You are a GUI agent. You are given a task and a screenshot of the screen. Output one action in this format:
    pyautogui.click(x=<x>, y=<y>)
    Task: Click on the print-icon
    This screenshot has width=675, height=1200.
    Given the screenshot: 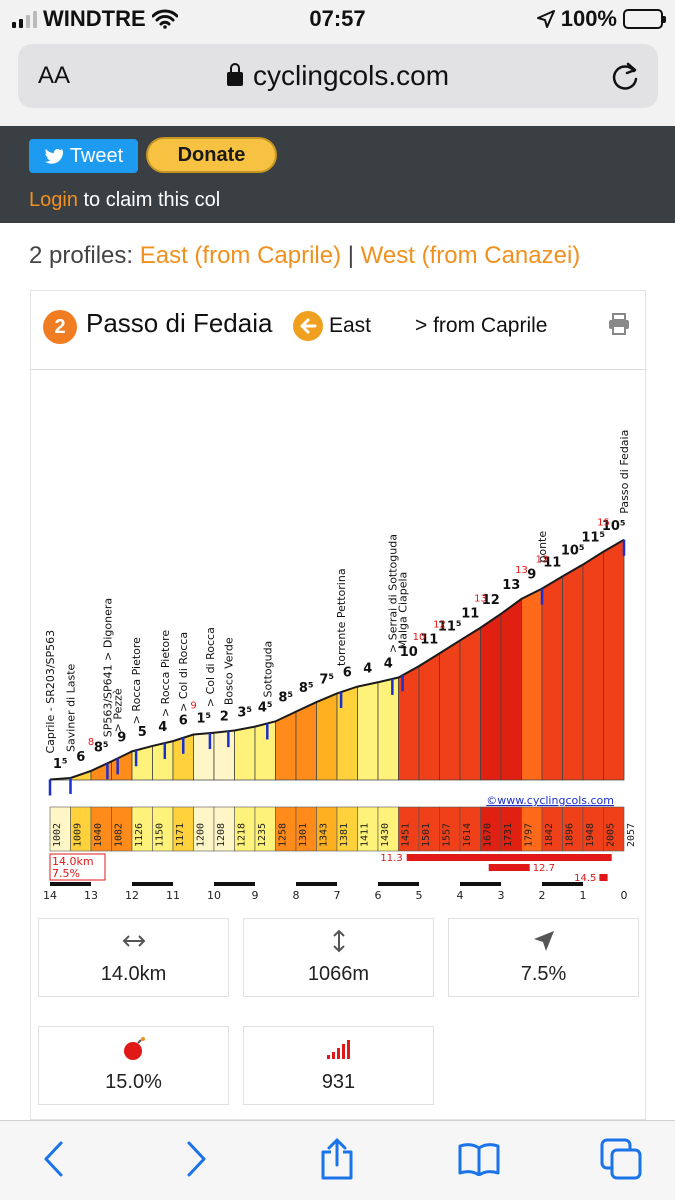 What is the action you would take?
    pyautogui.click(x=619, y=324)
    